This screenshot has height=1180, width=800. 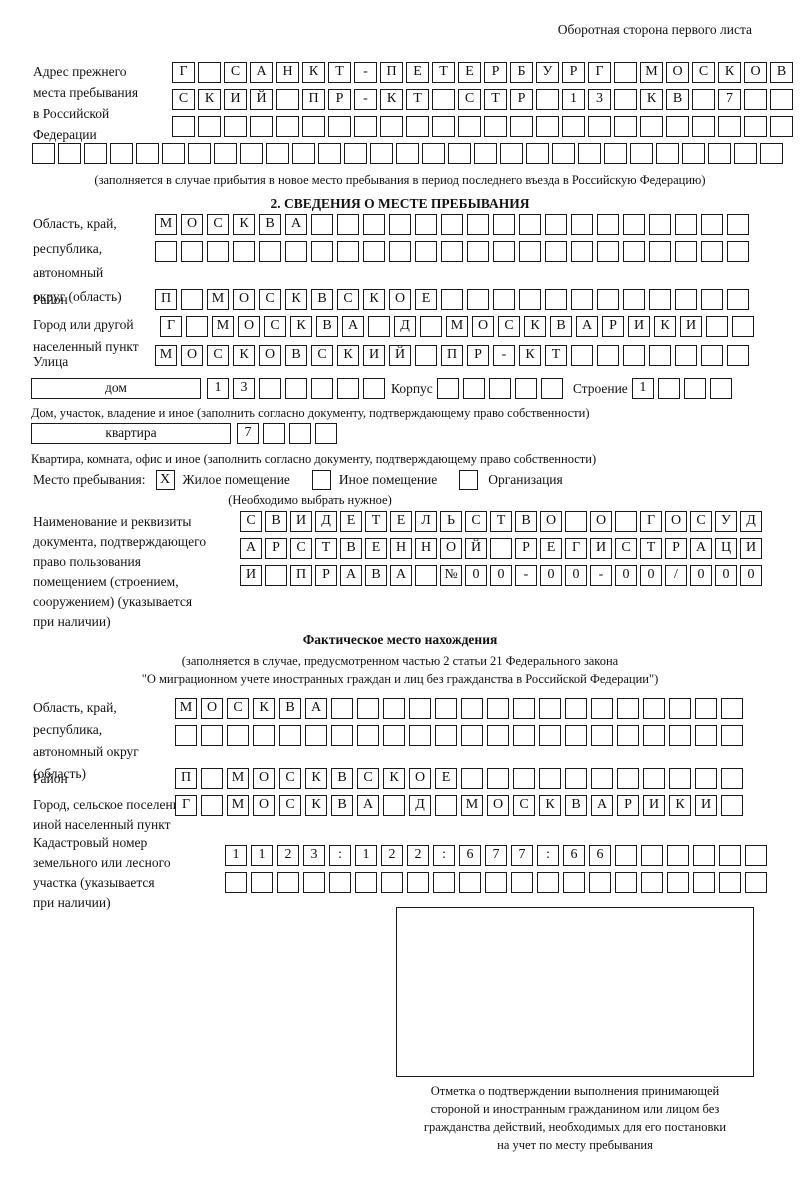 I want to click on grid-cell: Г, so click(x=599, y=72).